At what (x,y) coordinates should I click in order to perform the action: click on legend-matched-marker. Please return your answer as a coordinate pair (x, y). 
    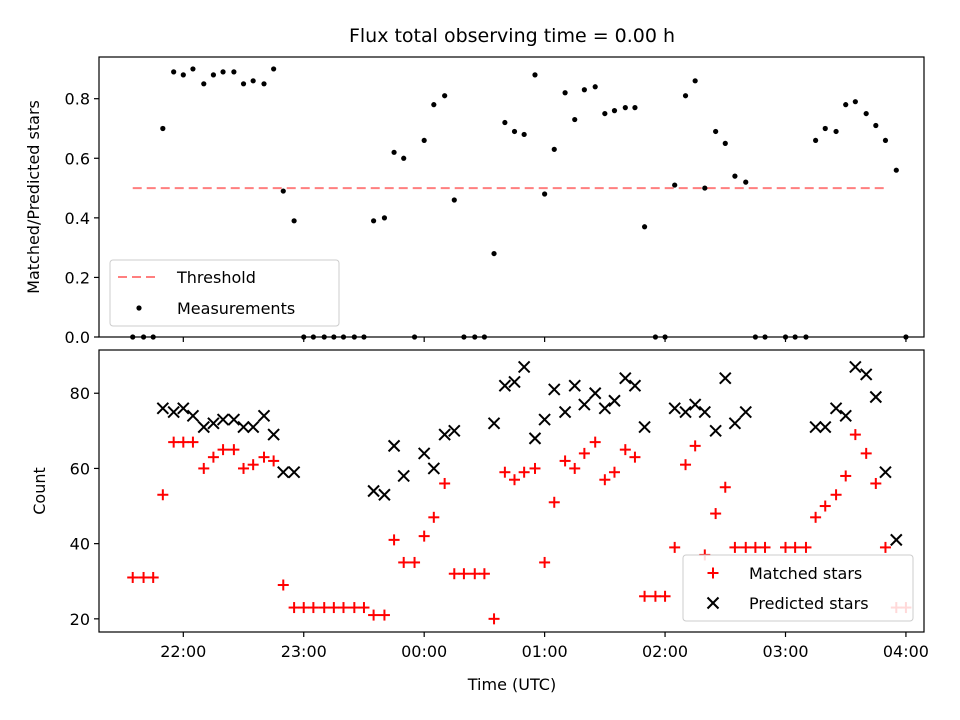
    Looking at the image, I should click on (713, 573).